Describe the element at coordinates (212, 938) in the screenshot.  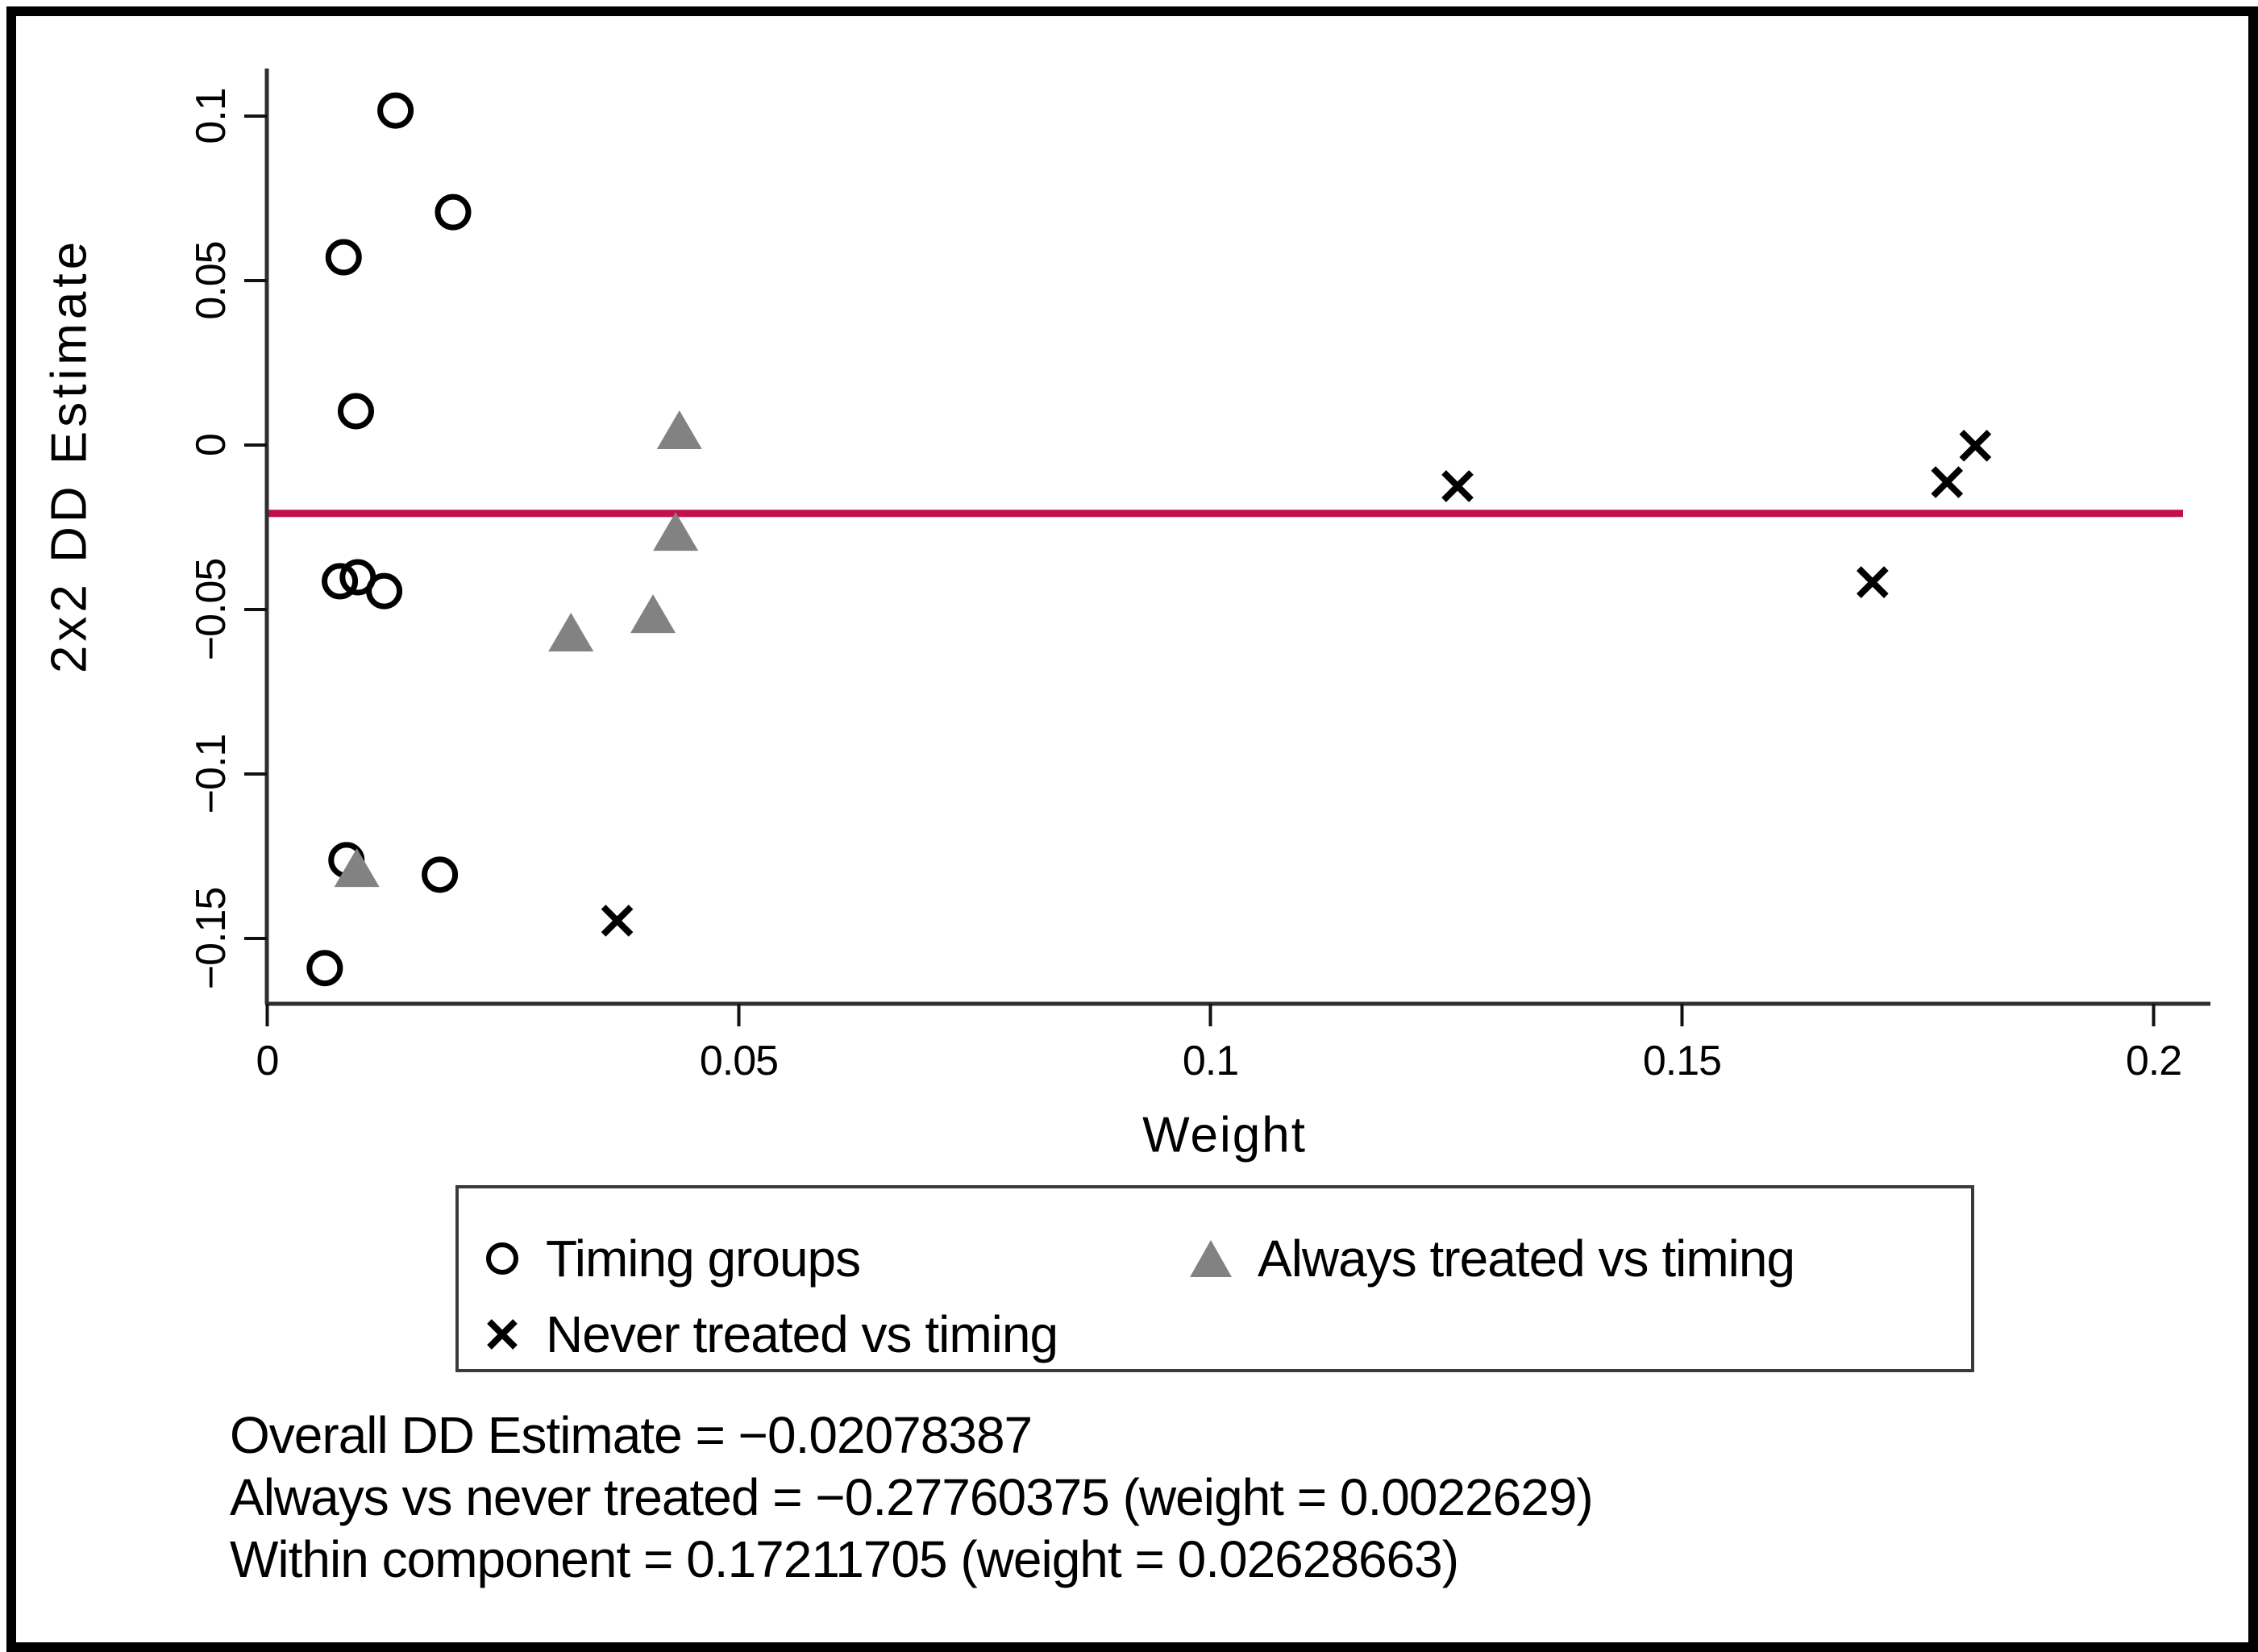
I see `y-tick-label: −0.15` at that location.